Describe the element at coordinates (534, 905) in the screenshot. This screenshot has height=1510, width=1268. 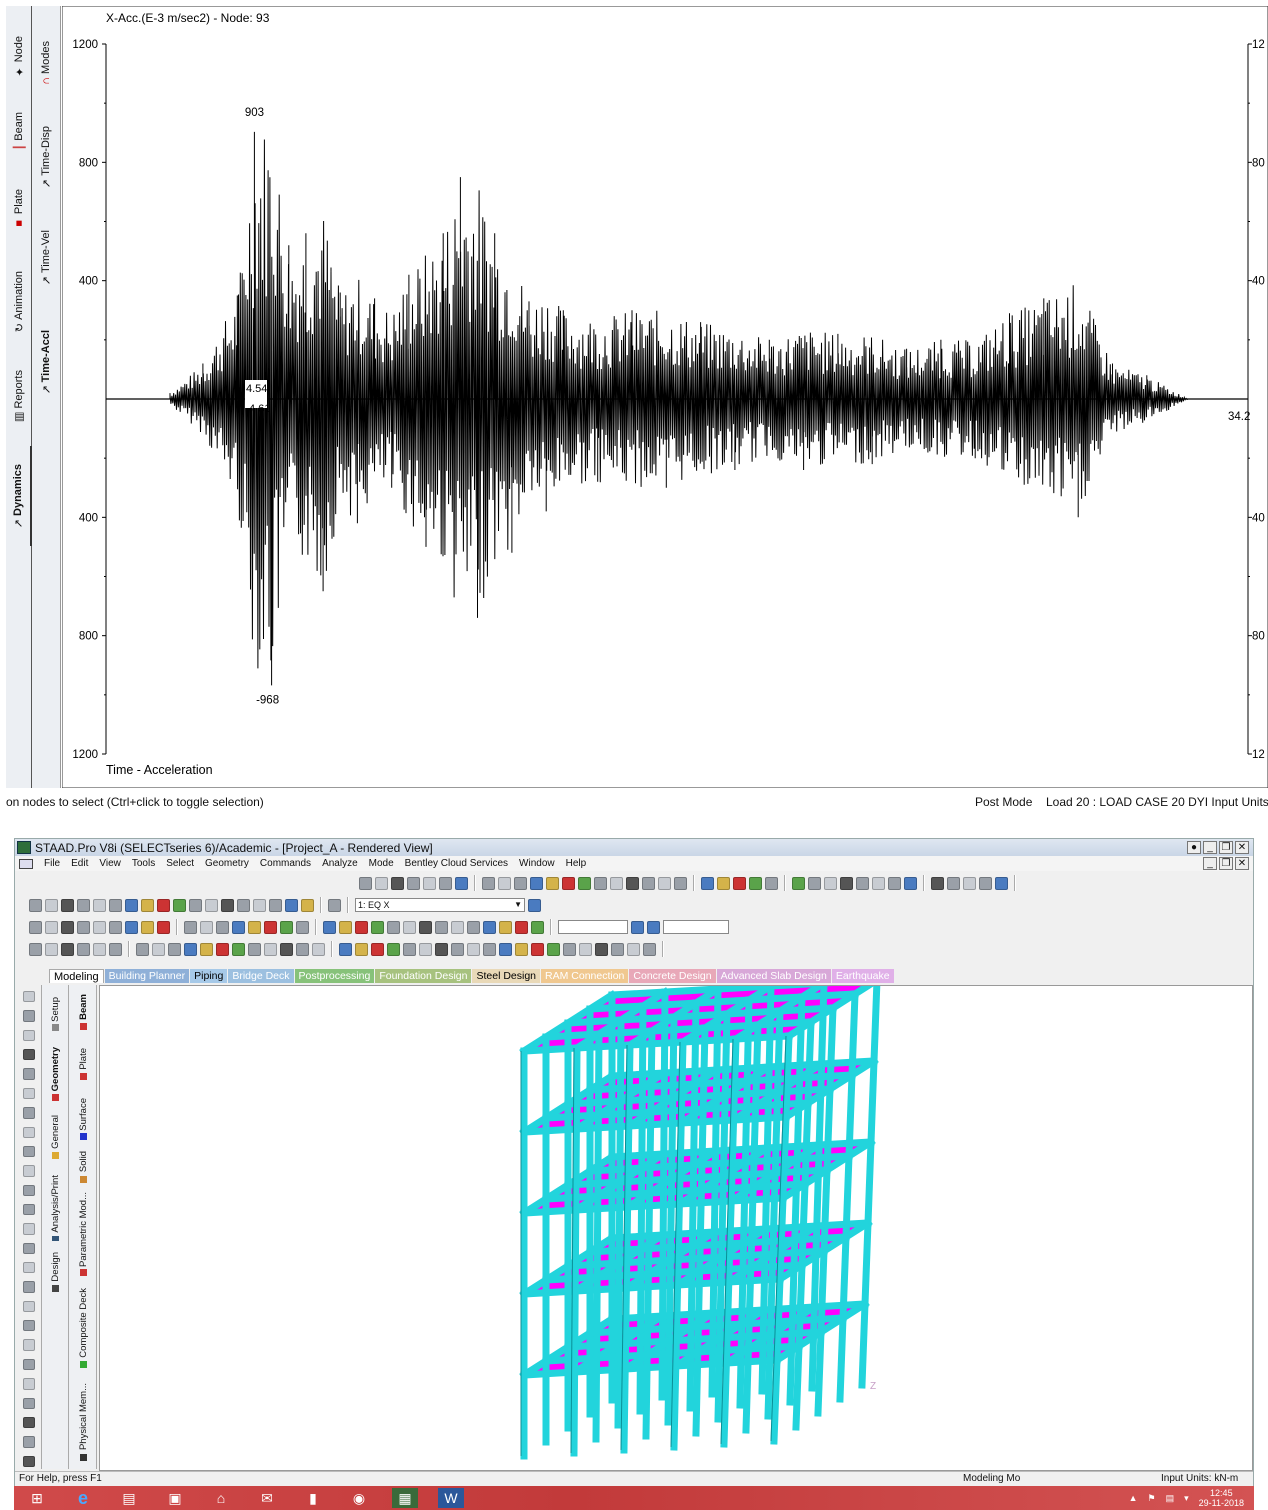
I see `help-icon` at that location.